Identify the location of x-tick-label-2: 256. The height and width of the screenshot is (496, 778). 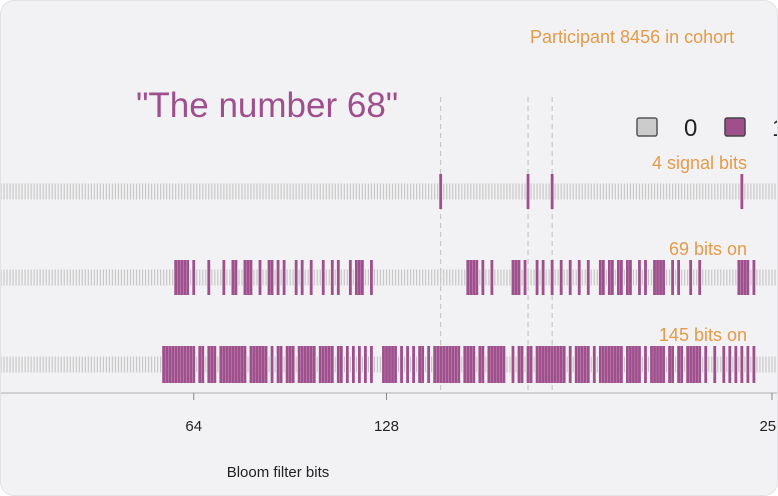
(768, 426).